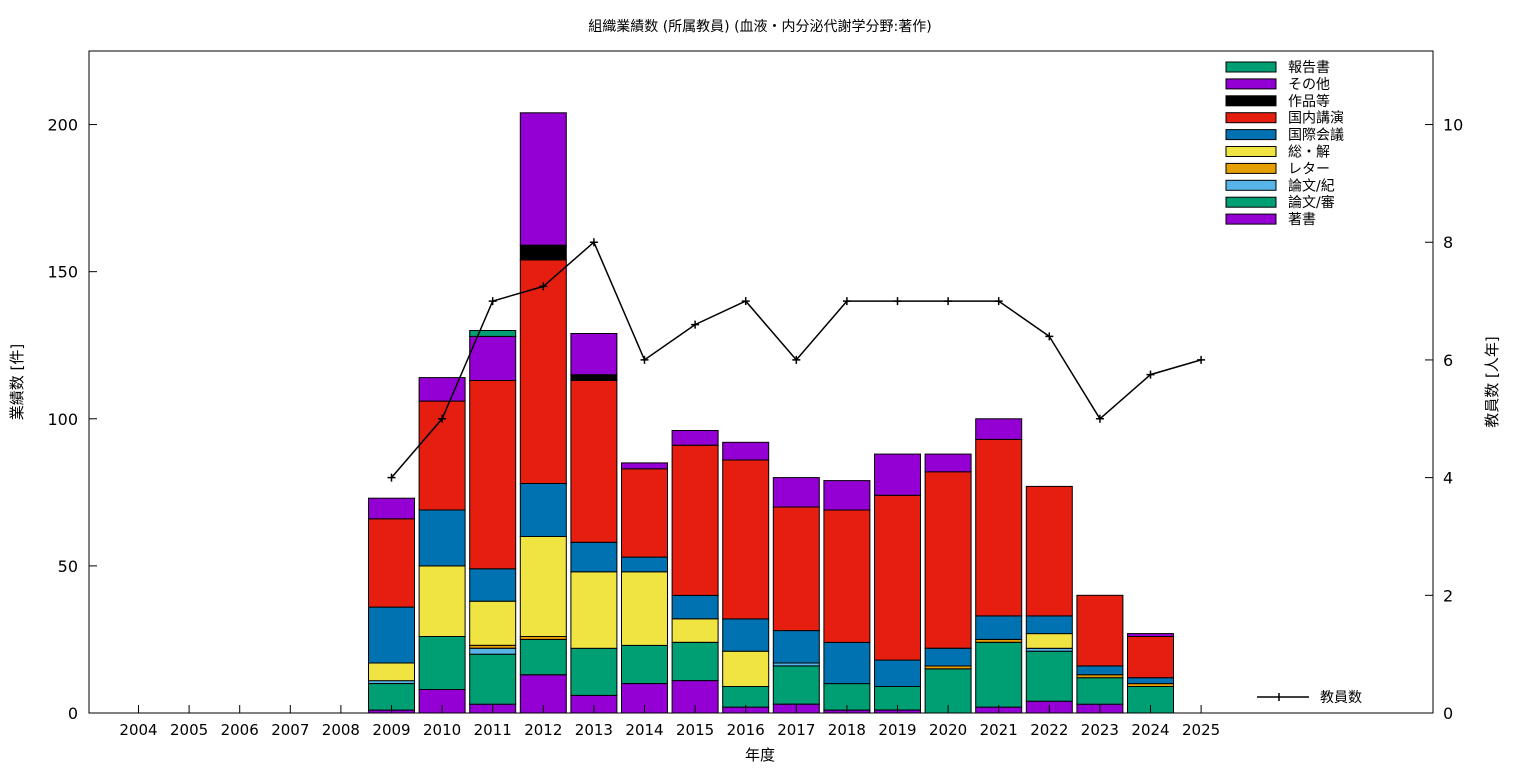 The width and height of the screenshot is (1536, 768). I want to click on x-tick-label-2011: 2011, so click(493, 730).